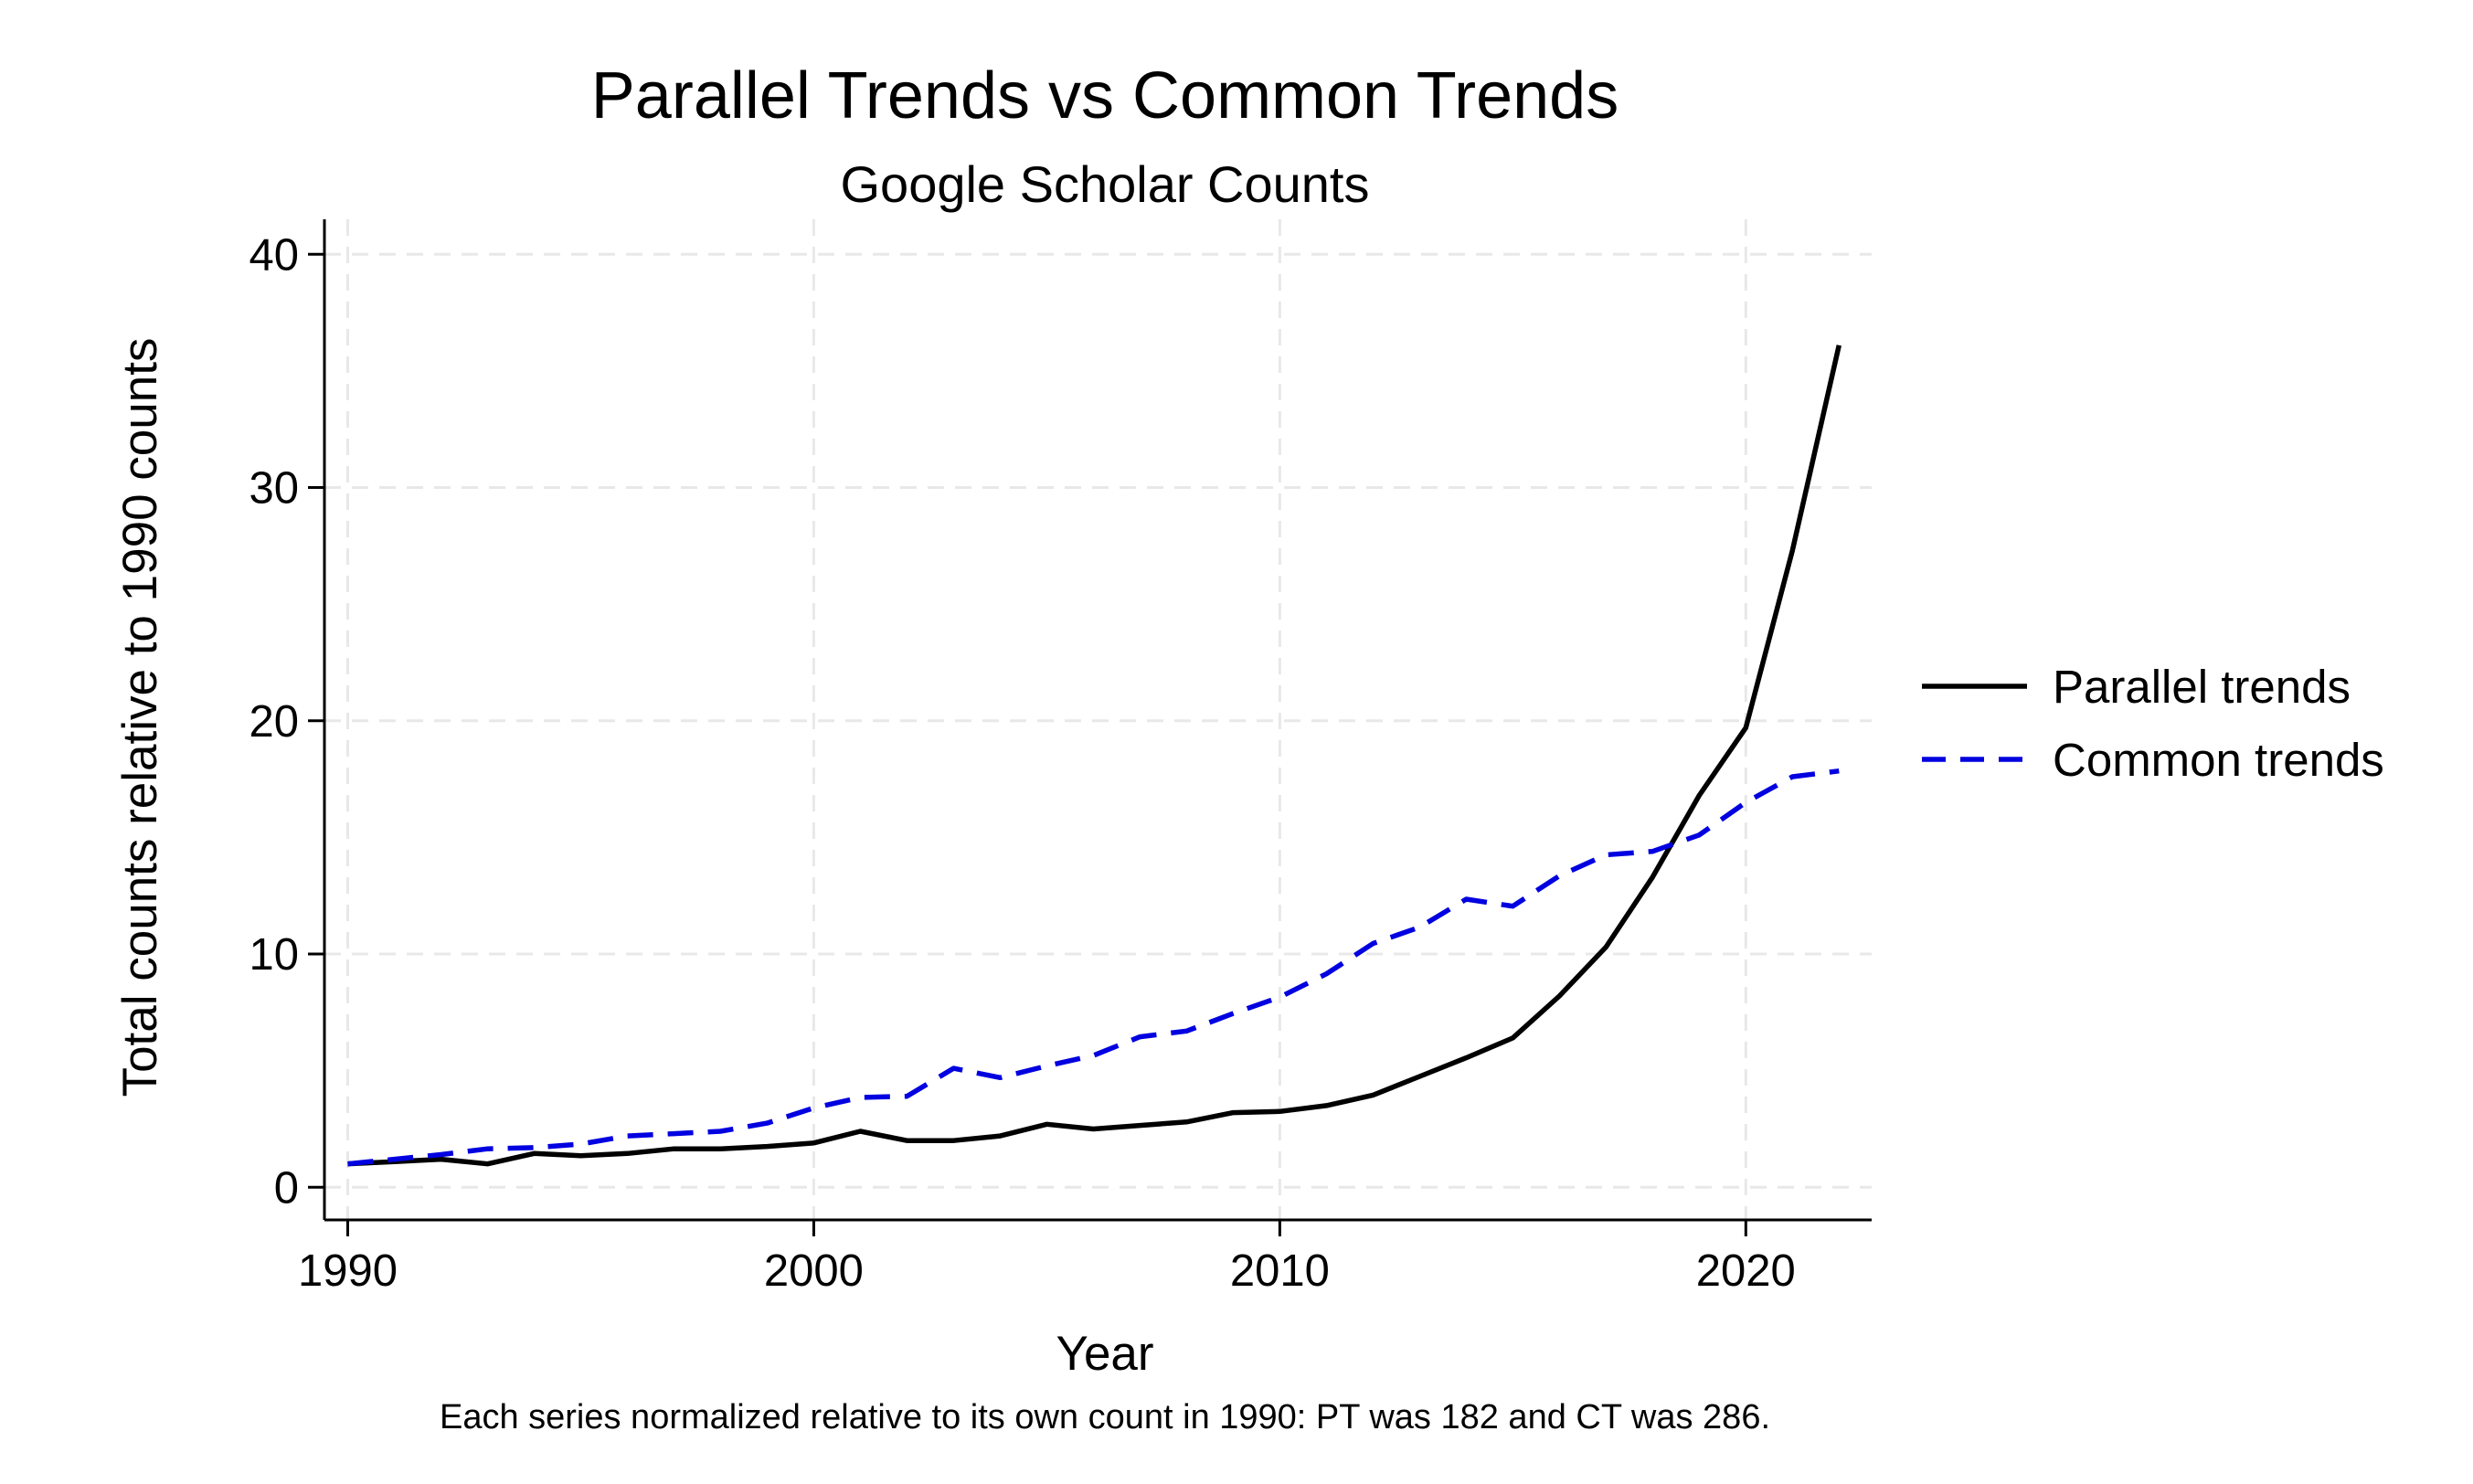  What do you see at coordinates (1104, 184) in the screenshot?
I see `chart-subtitle: Google Scholar Counts` at bounding box center [1104, 184].